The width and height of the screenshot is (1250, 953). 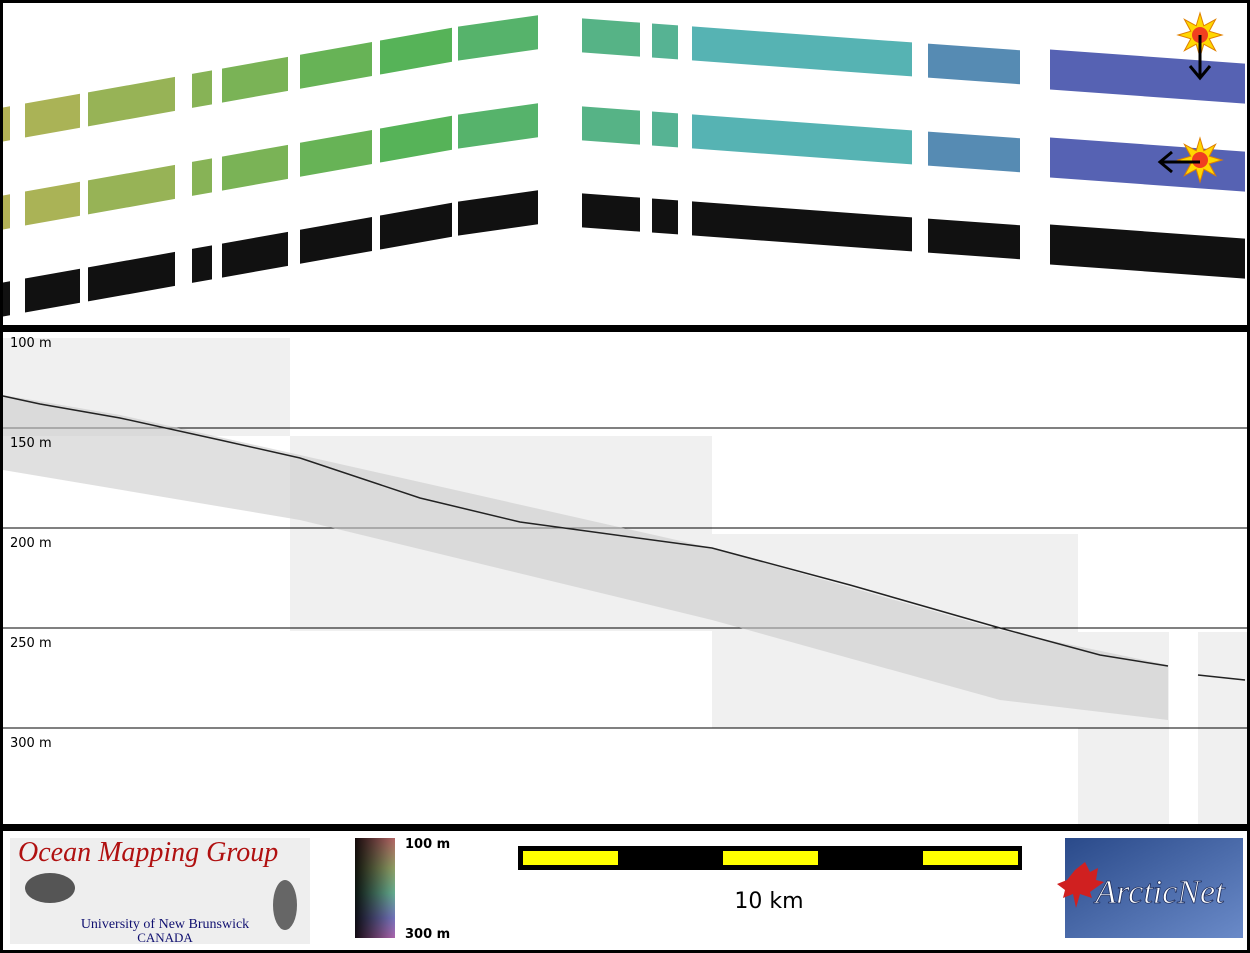 I want to click on depth-label: 300 m, so click(x=31, y=743).